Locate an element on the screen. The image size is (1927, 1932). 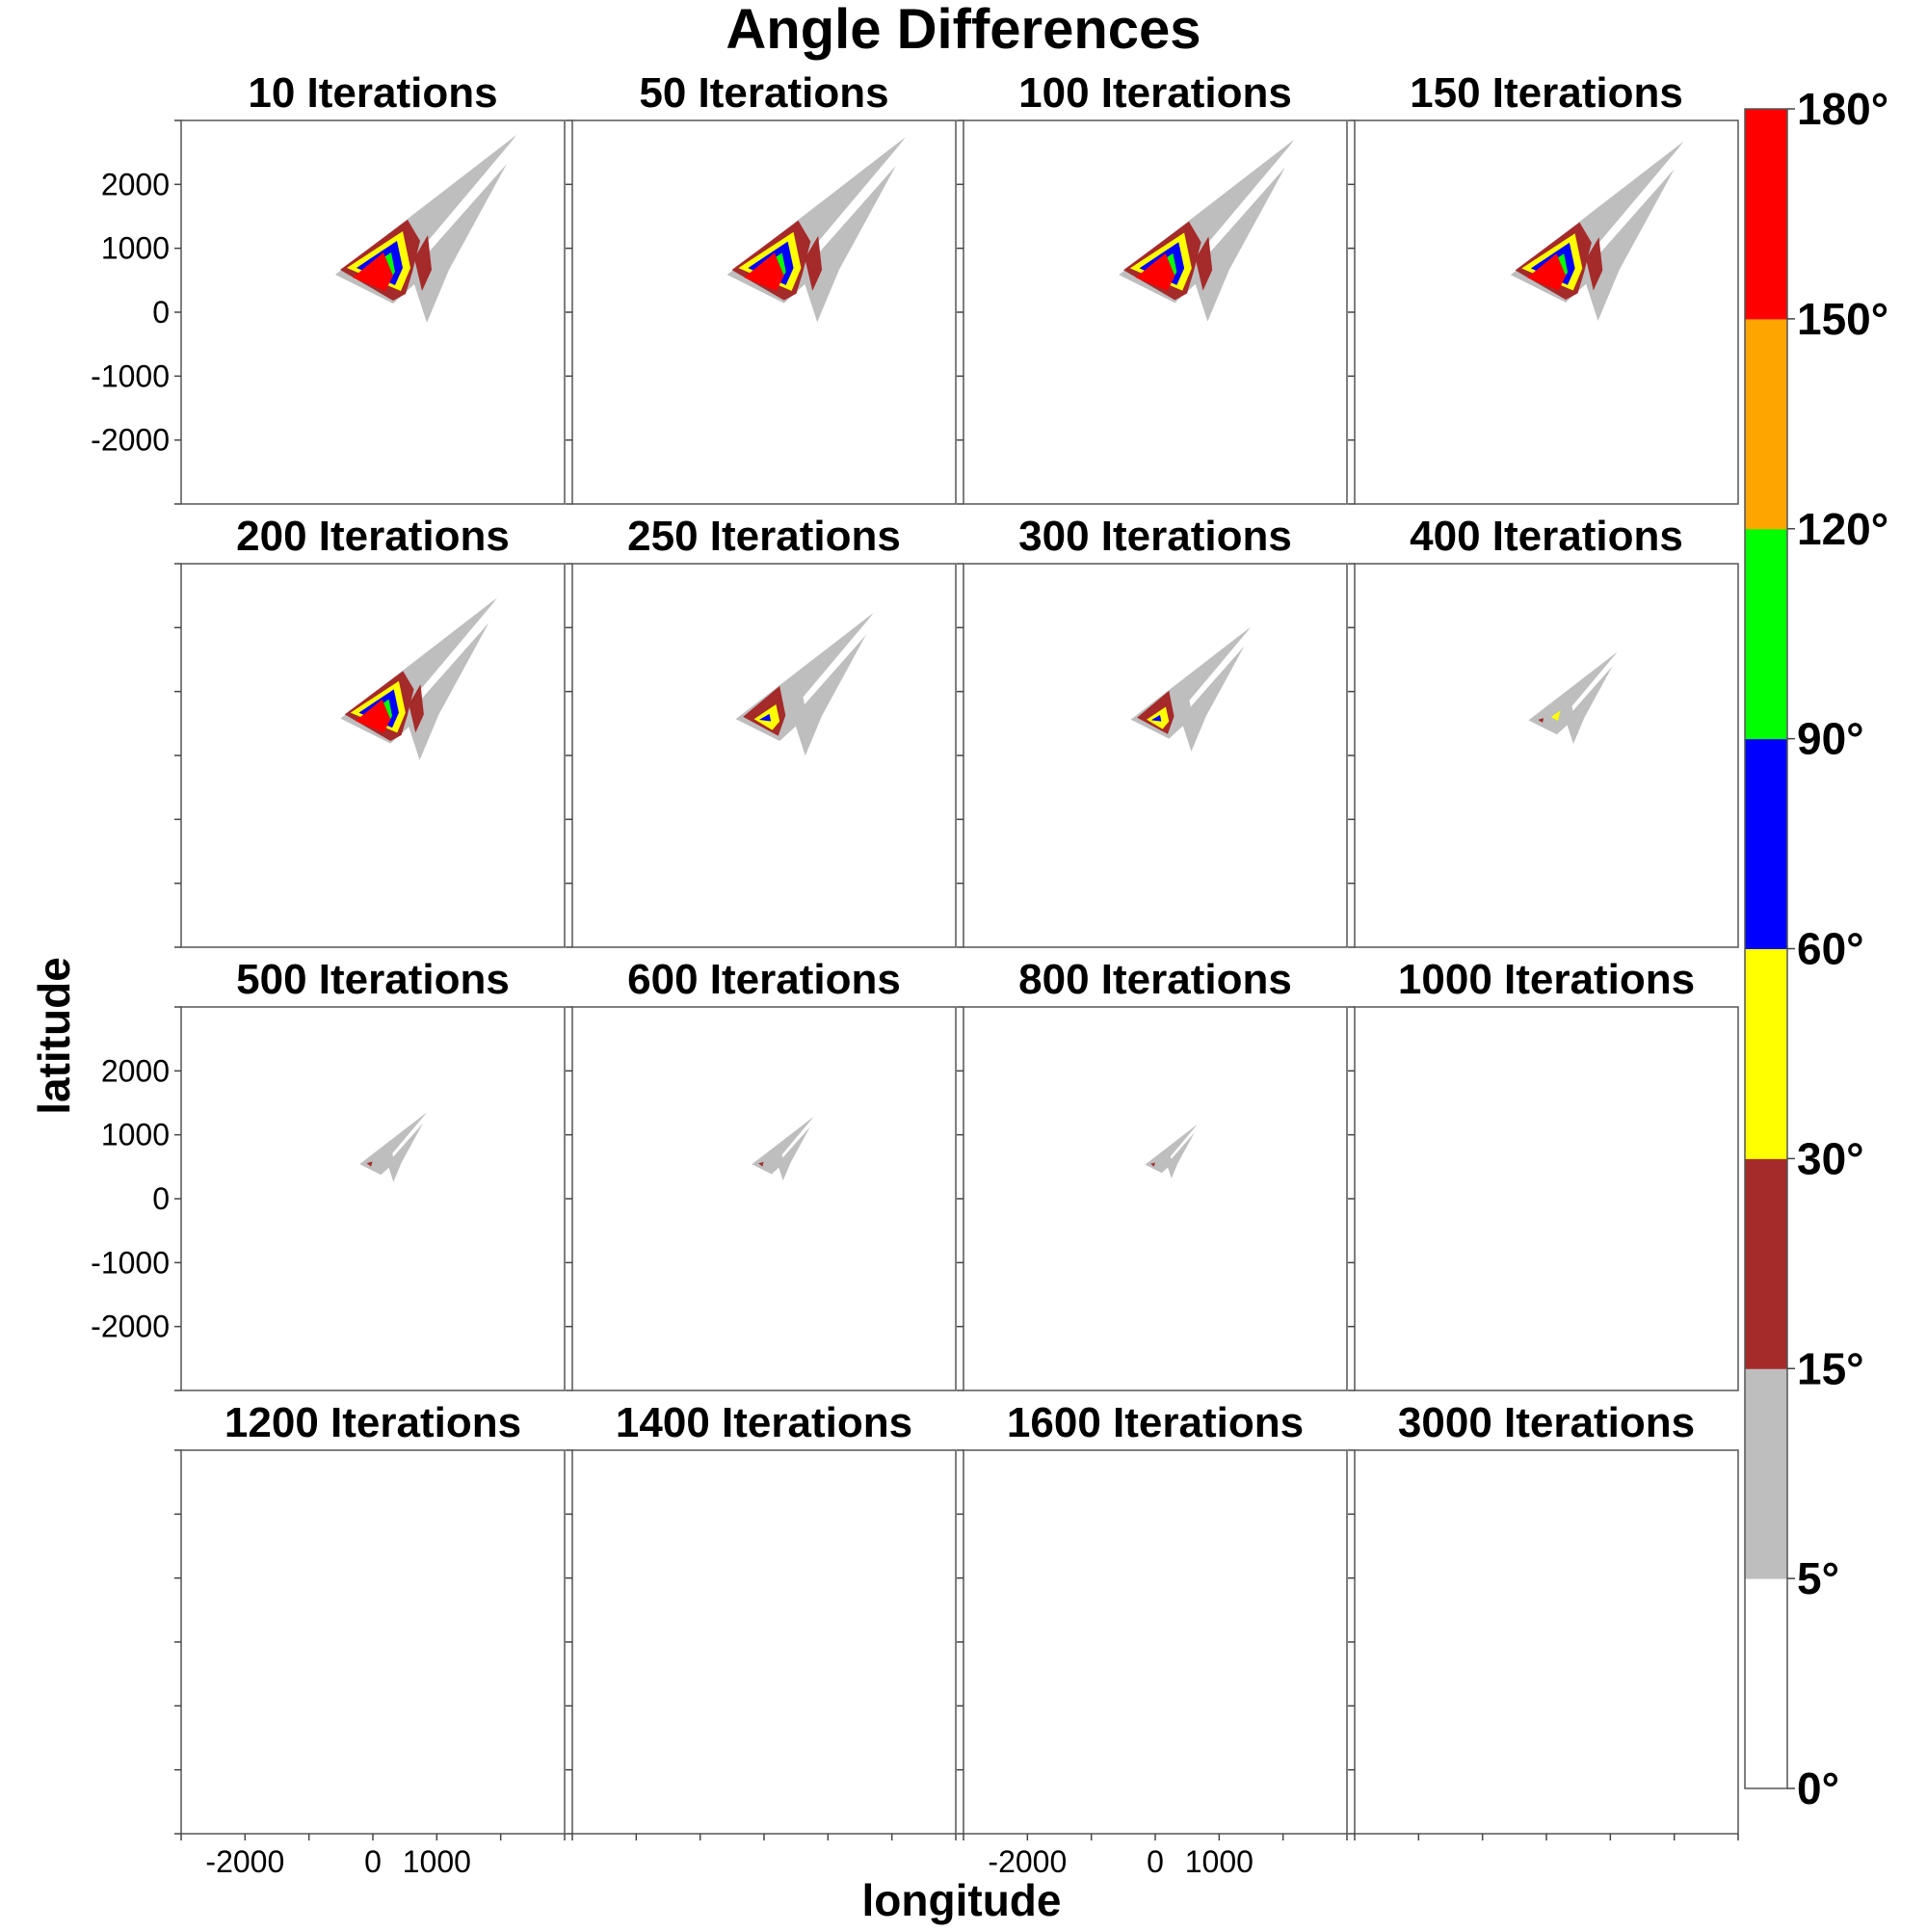
colorbar: 180° 150° 120° 90° 60° 30° 15° 5° 0° is located at coordinates (1816, 948).